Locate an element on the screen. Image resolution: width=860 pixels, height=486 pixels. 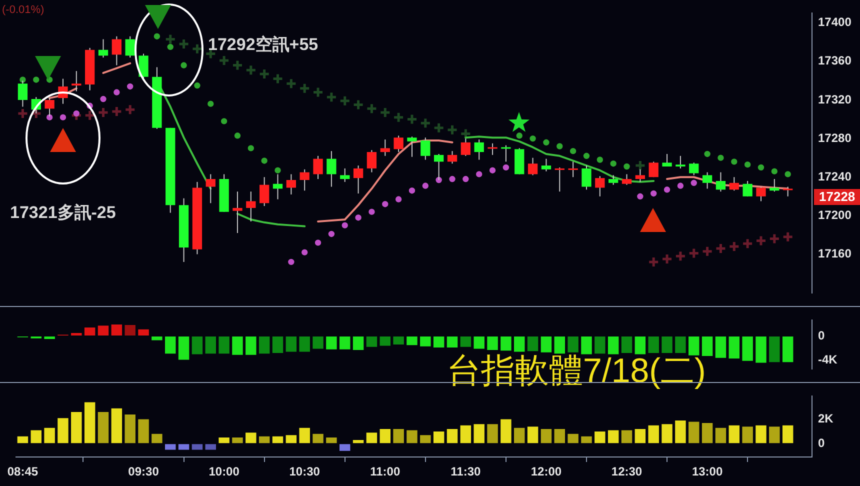
annotation: 17321多訊-25 is located at coordinates (63, 213).